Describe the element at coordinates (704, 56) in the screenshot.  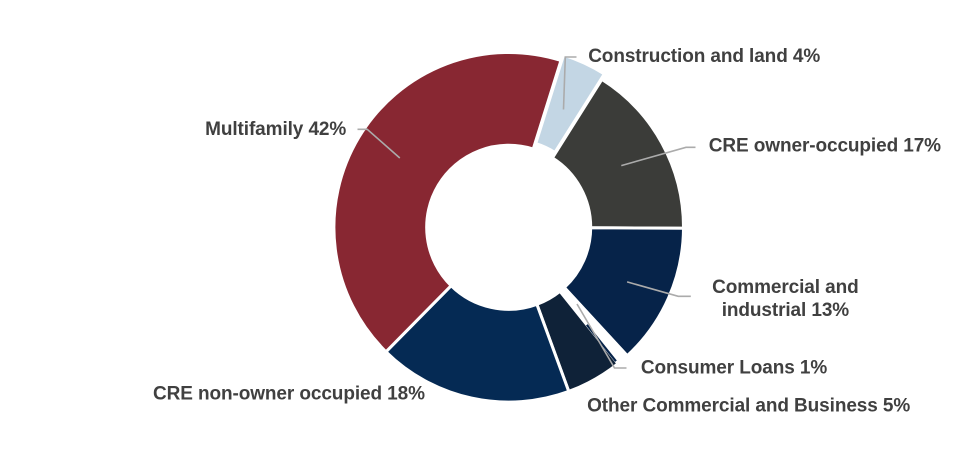
I see `svg-text: Construction and land 4%` at that location.